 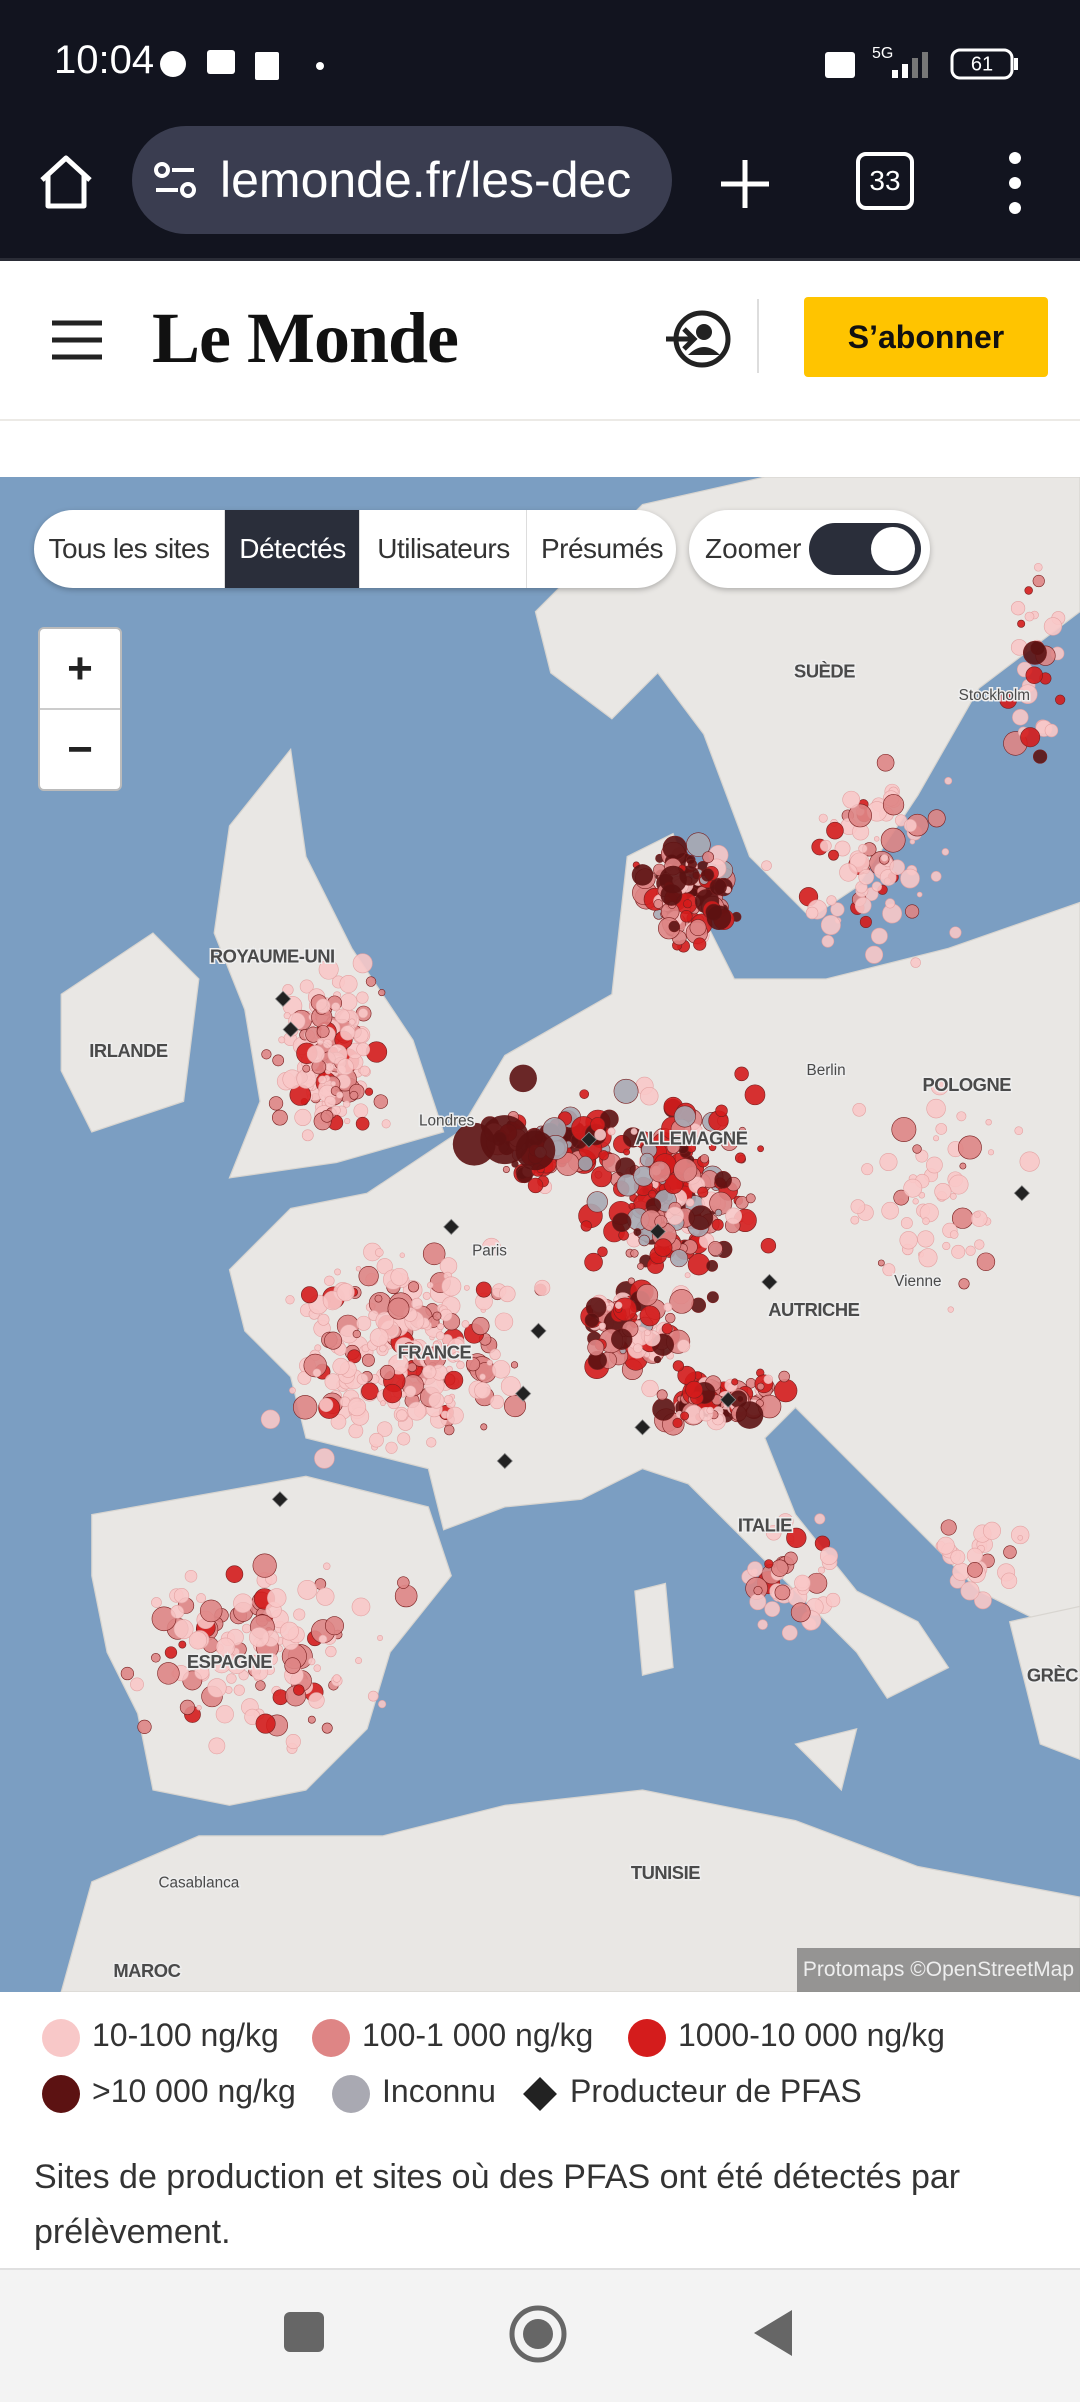 I want to click on filter-button: Détectés, so click(x=292, y=549).